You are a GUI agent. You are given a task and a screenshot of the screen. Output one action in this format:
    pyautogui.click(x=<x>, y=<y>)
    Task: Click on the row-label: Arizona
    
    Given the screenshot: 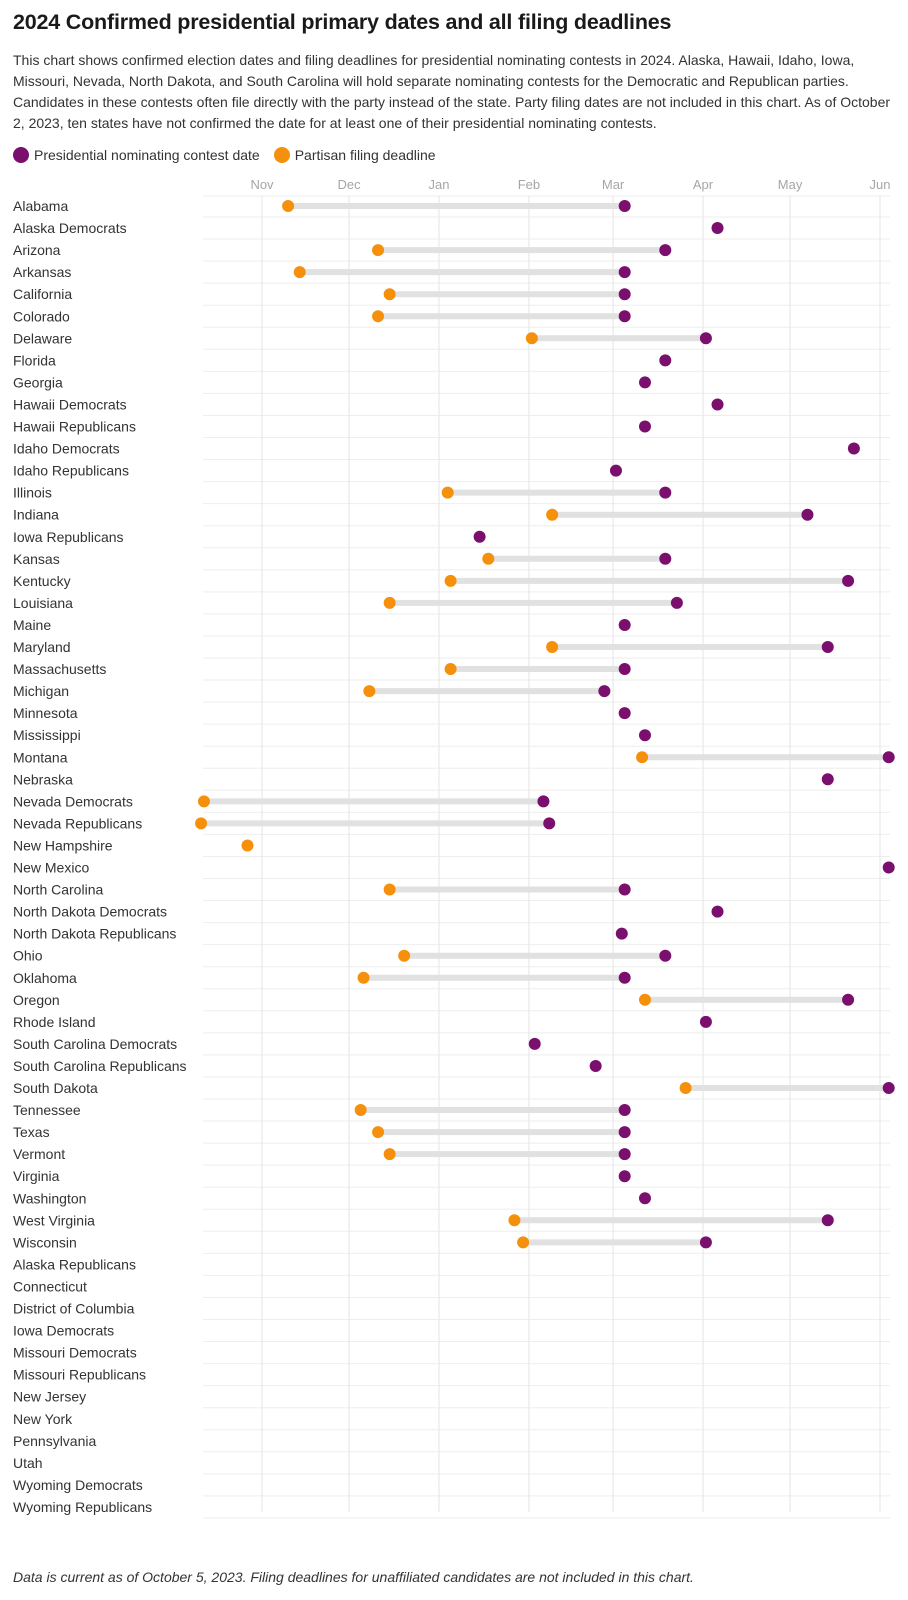 What is the action you would take?
    pyautogui.click(x=37, y=250)
    